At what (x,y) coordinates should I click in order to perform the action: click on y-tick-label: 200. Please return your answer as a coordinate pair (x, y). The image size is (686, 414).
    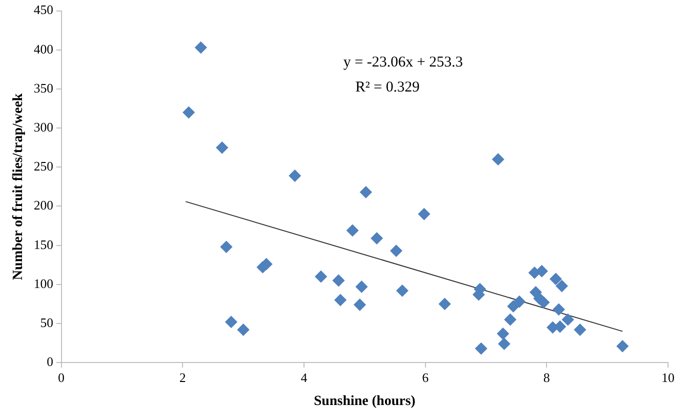
    Looking at the image, I should click on (44, 205).